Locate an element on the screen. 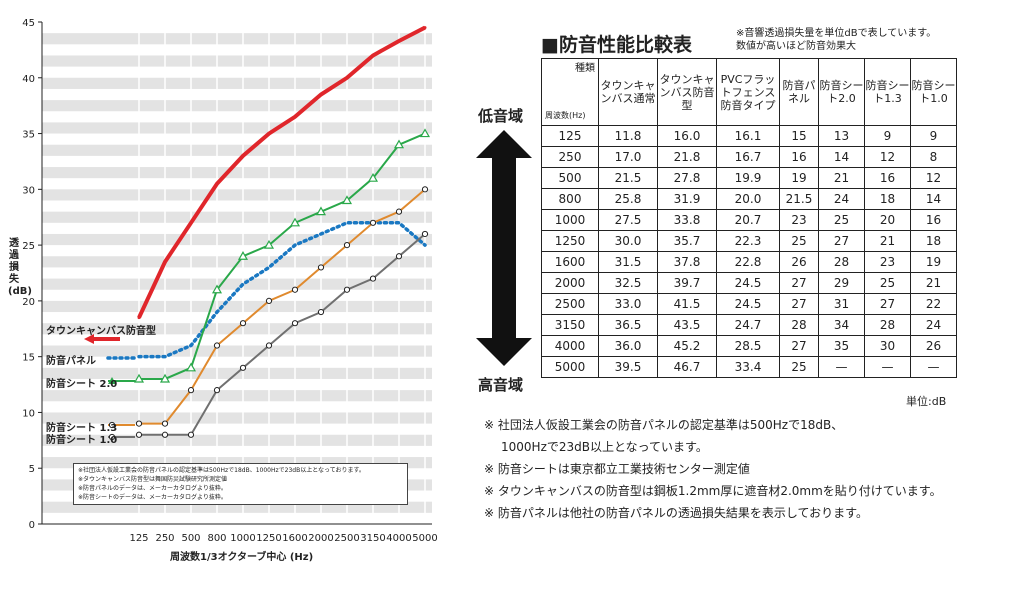 The width and height of the screenshot is (1031, 596). frequency-cell: 5000 is located at coordinates (570, 367).